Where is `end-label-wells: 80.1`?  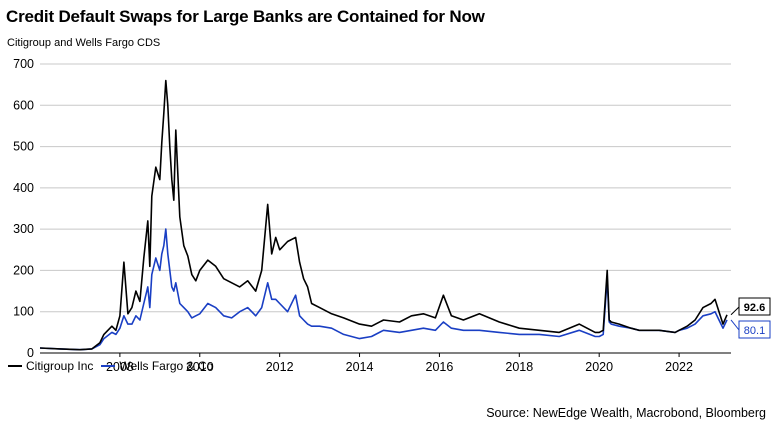 end-label-wells: 80.1 is located at coordinates (750, 329).